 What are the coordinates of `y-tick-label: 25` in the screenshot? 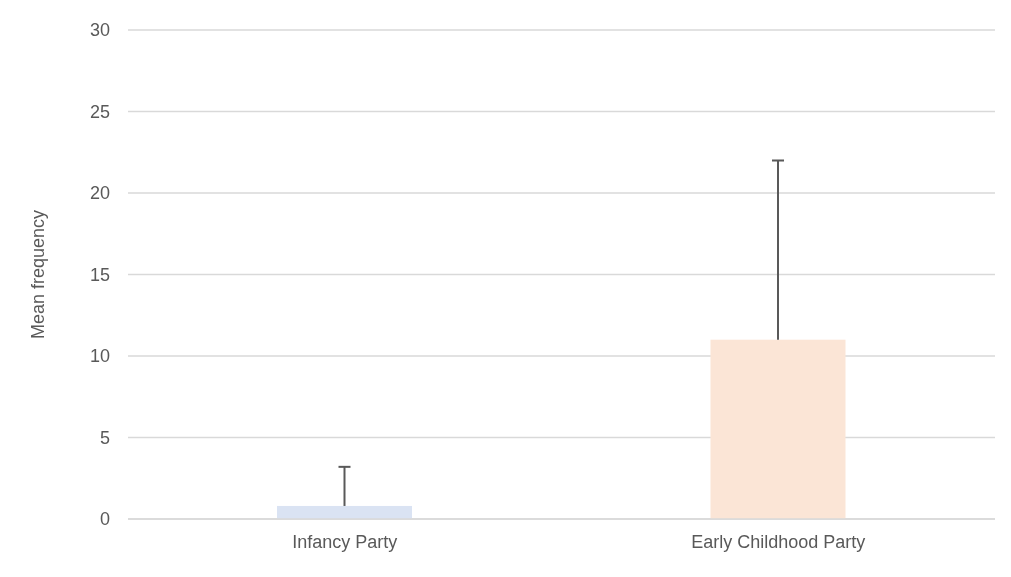 It's located at (99, 111).